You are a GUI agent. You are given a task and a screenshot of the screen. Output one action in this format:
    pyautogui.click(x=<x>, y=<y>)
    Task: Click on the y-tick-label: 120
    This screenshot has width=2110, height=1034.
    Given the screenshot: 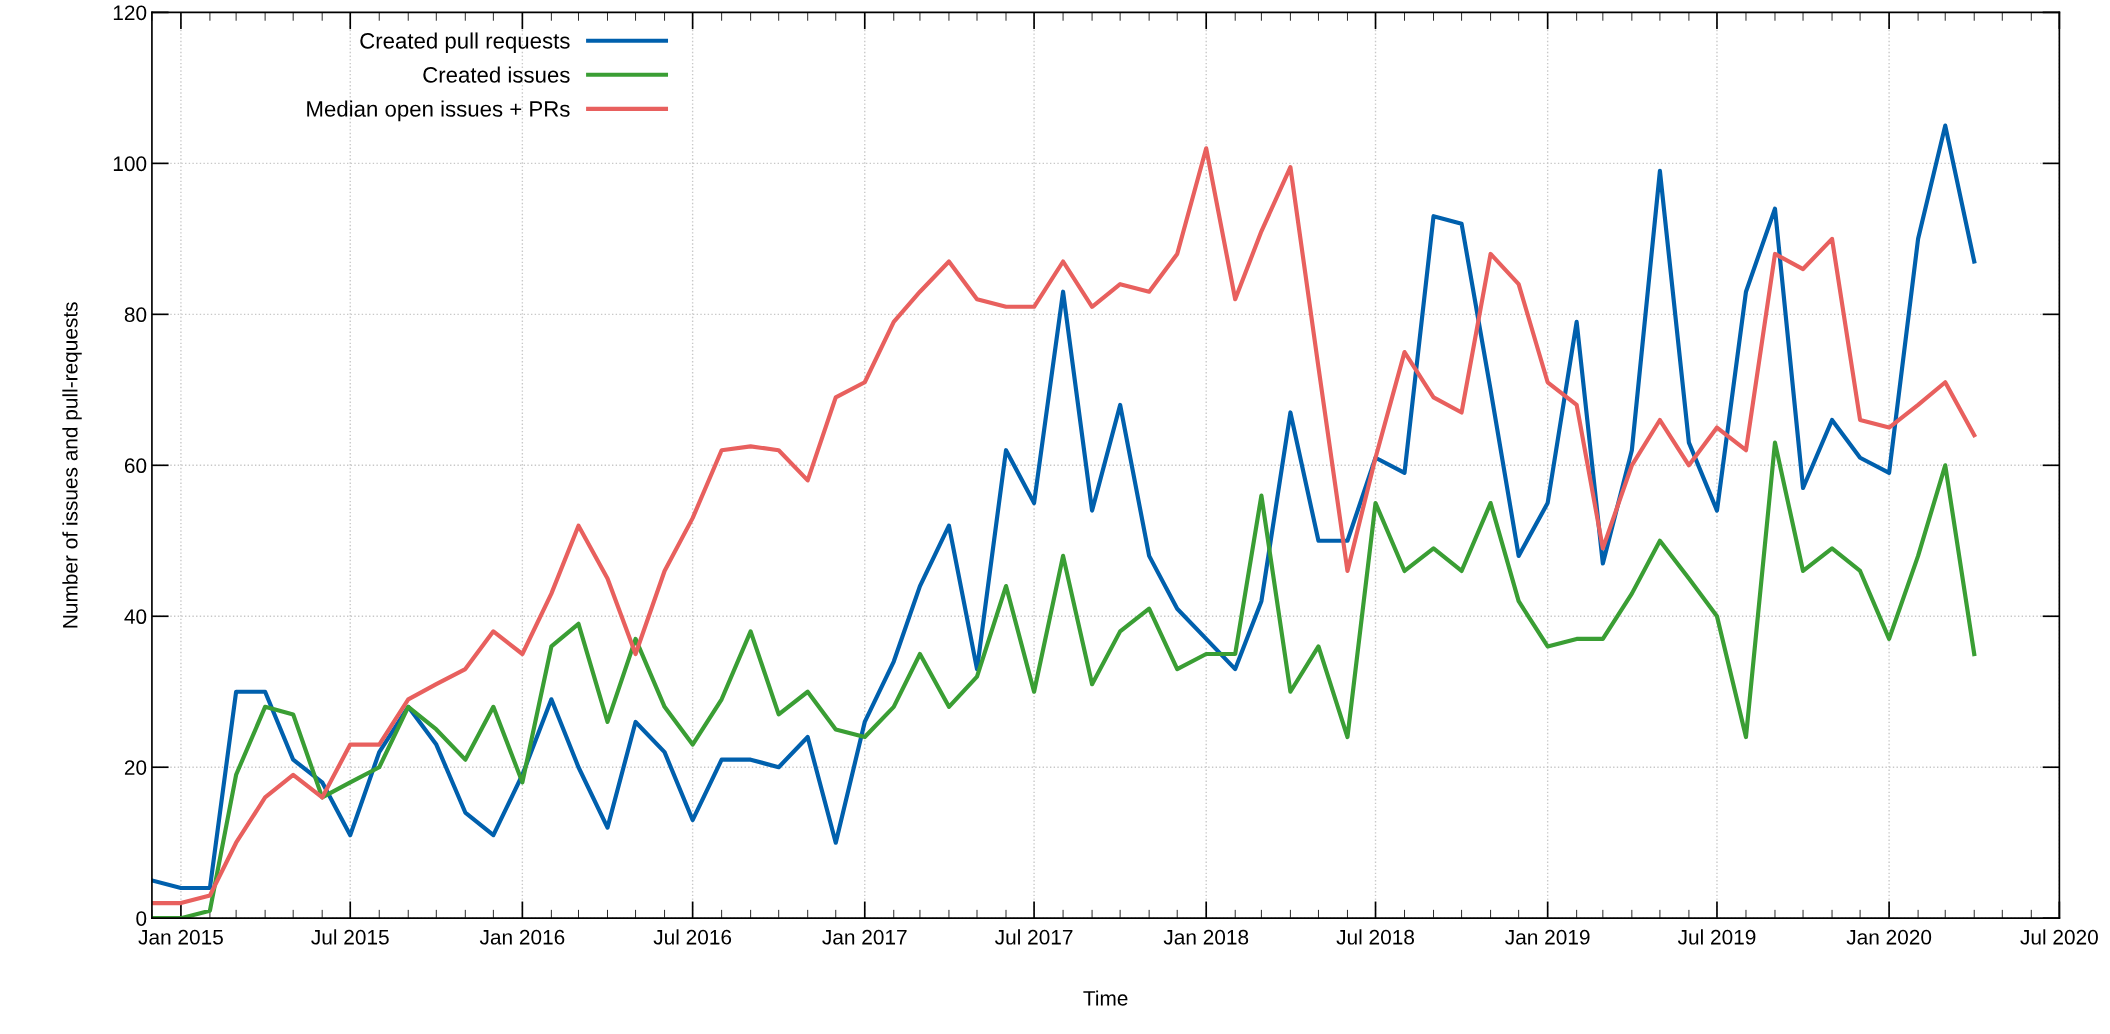 What is the action you would take?
    pyautogui.click(x=130, y=13)
    